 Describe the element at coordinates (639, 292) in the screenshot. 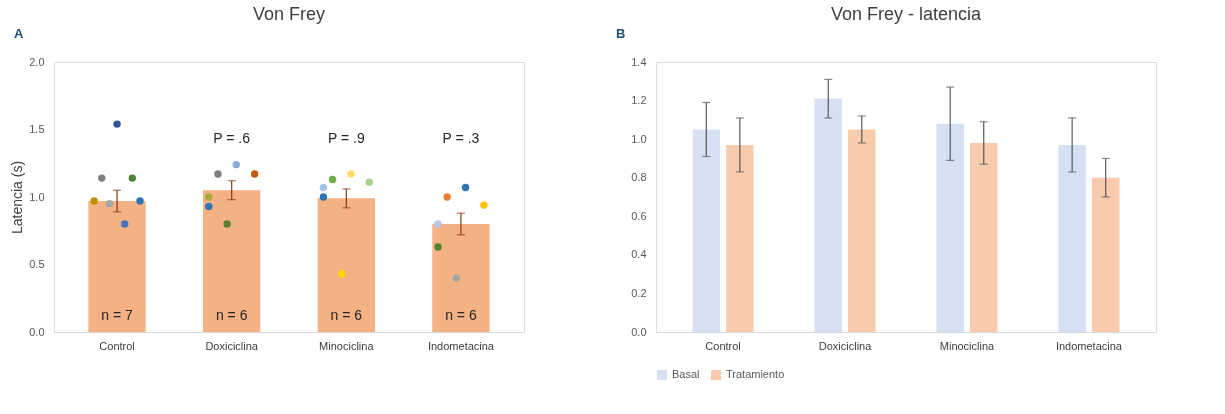

I see `y-tick-label: 0.2` at that location.